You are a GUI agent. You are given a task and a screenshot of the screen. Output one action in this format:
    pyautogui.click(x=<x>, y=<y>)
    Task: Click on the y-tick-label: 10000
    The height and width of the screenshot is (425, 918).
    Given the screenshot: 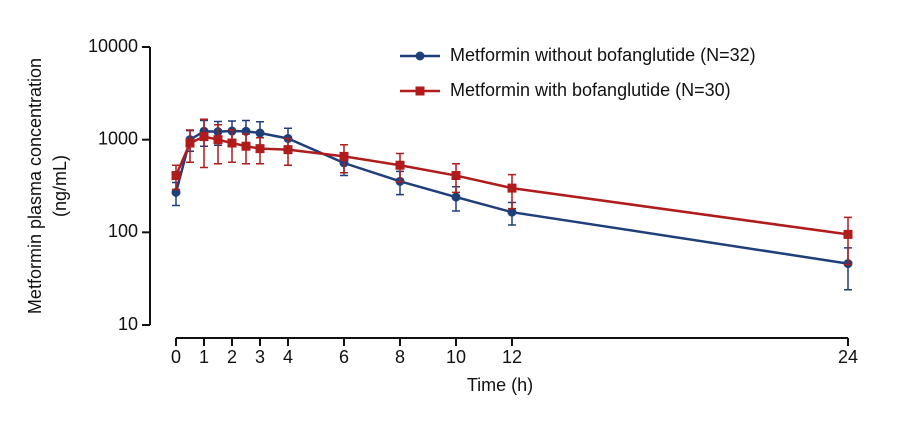 What is the action you would take?
    pyautogui.click(x=113, y=46)
    